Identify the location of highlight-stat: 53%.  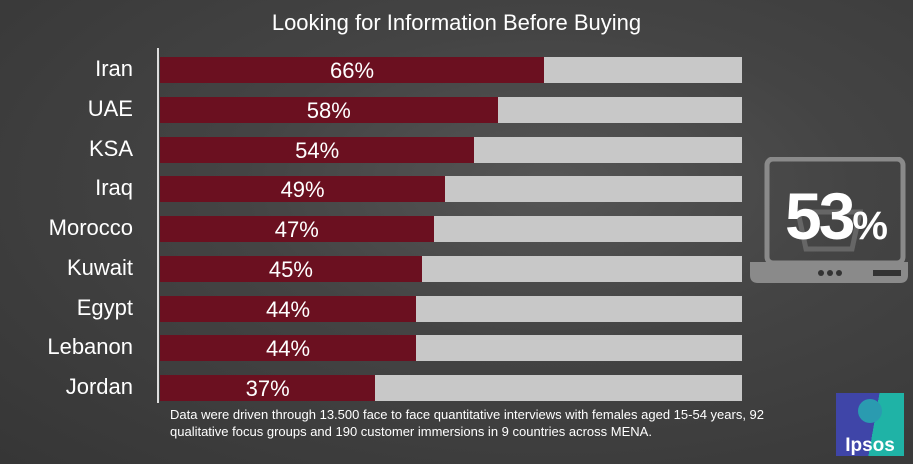
(836, 216).